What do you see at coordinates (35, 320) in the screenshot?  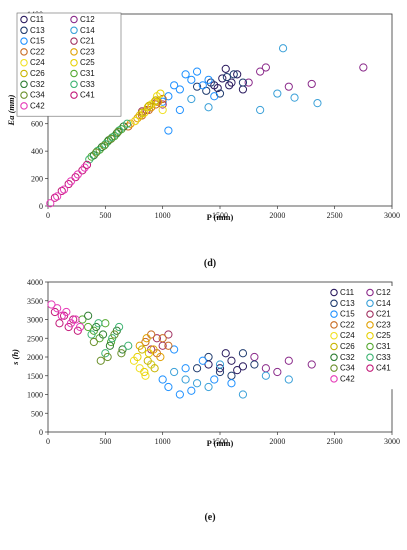 I see `y-tick-label: 3000` at bounding box center [35, 320].